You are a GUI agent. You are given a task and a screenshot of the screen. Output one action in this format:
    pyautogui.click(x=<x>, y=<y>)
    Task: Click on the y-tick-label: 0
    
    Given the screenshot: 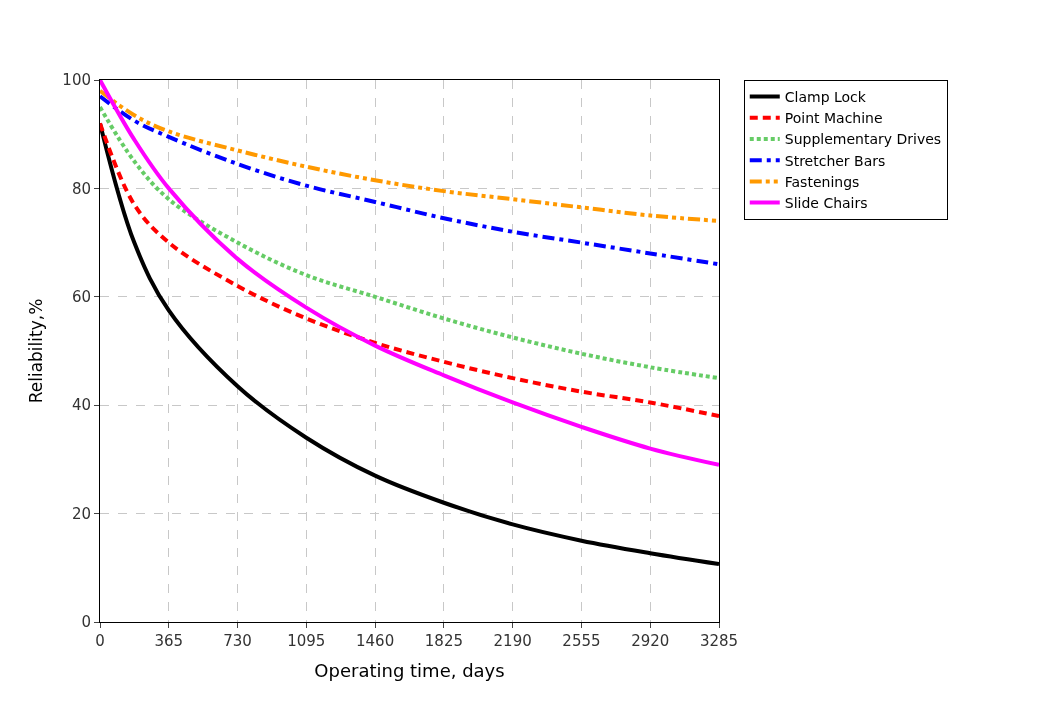 What is the action you would take?
    pyautogui.click(x=86, y=622)
    